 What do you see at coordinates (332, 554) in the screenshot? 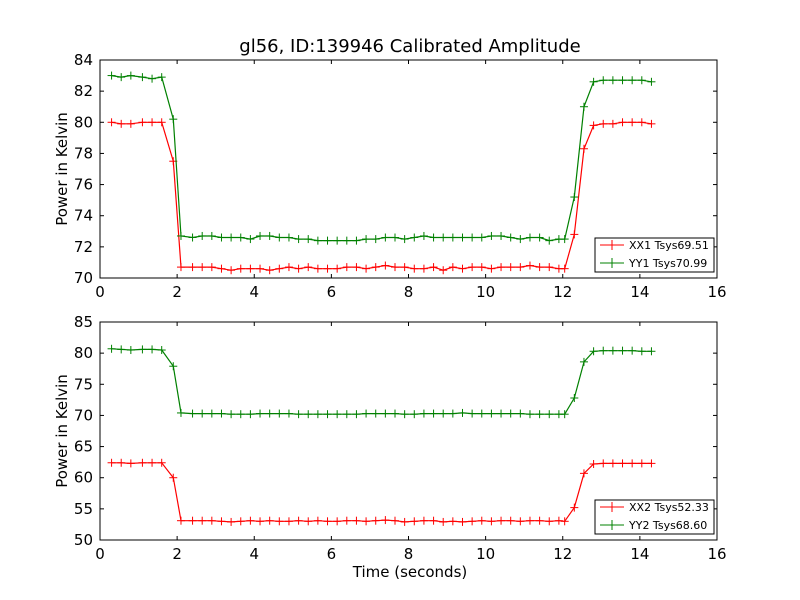
I see `bottom-x-tick-label: 6` at bounding box center [332, 554].